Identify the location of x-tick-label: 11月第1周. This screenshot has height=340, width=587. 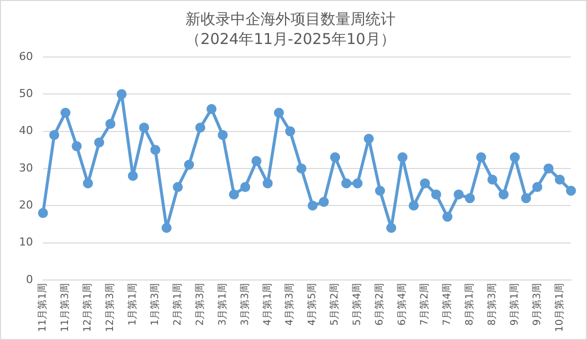
(42, 307).